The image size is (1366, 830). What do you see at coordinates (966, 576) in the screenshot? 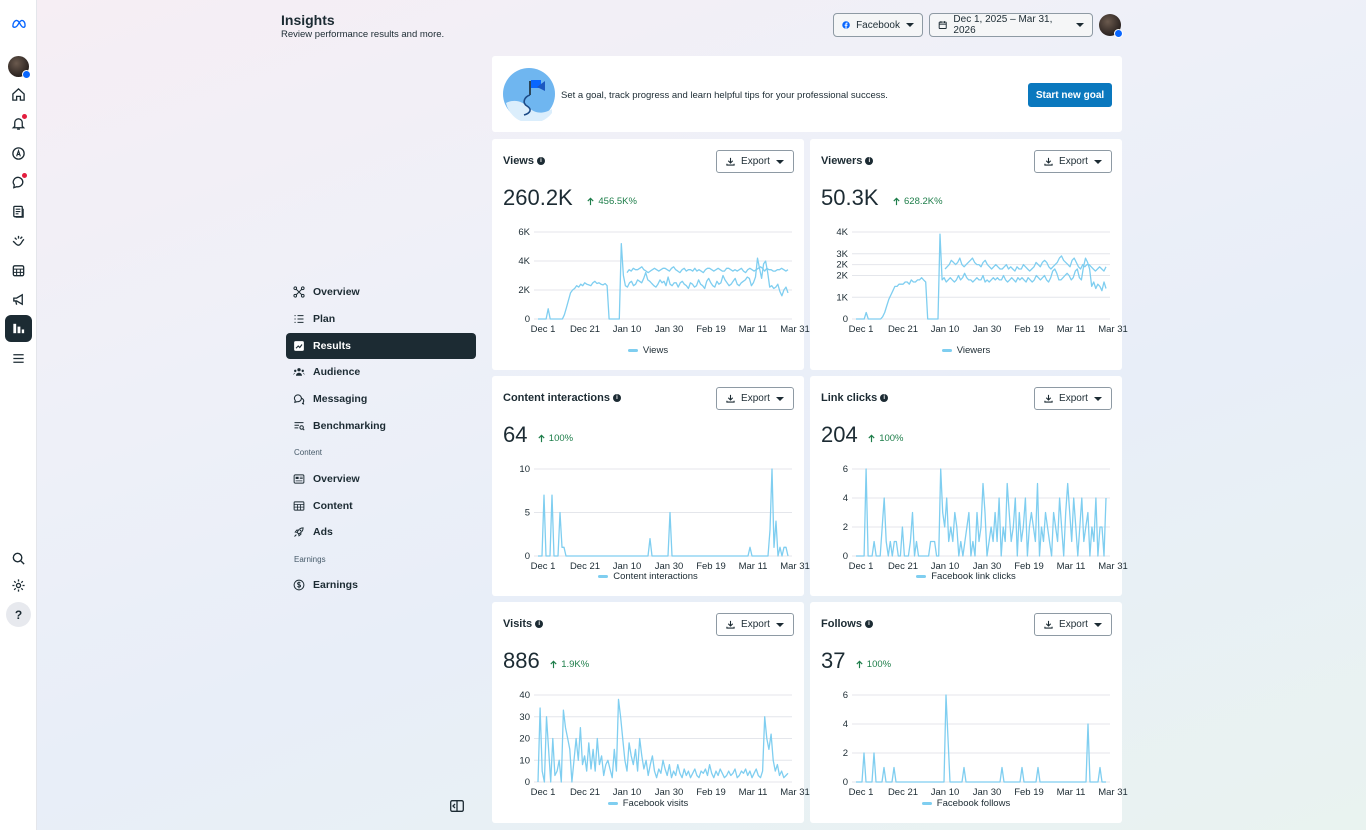
I see `chart-legend: Facebook link clicks` at bounding box center [966, 576].